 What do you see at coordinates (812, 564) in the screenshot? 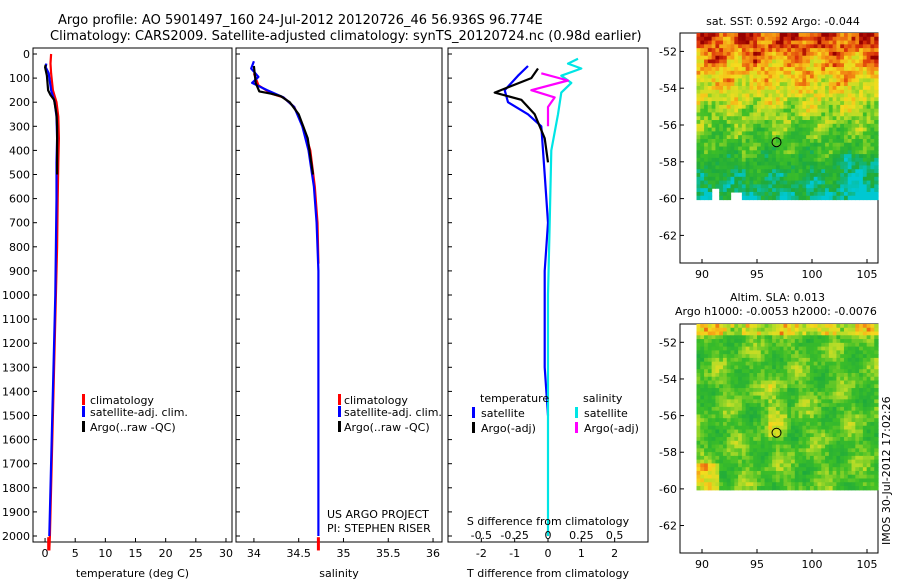
I see `sla_map-xtick-label: 100` at bounding box center [812, 564].